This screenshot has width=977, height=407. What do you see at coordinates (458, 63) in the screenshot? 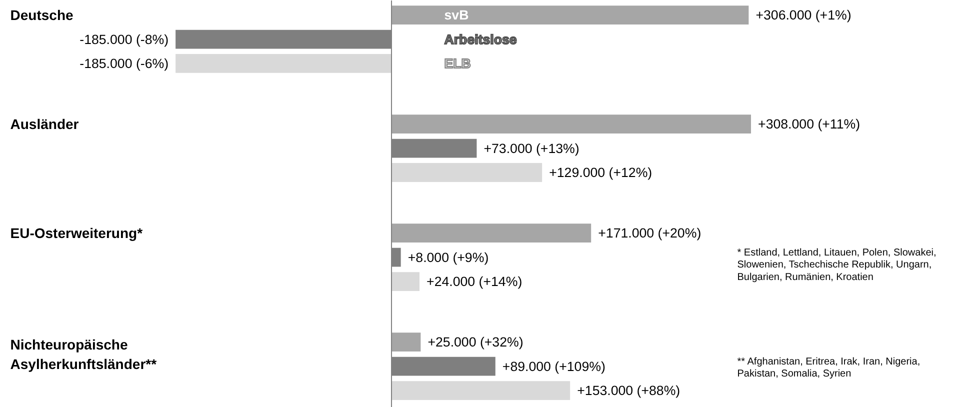
I see `text: ELB` at bounding box center [458, 63].